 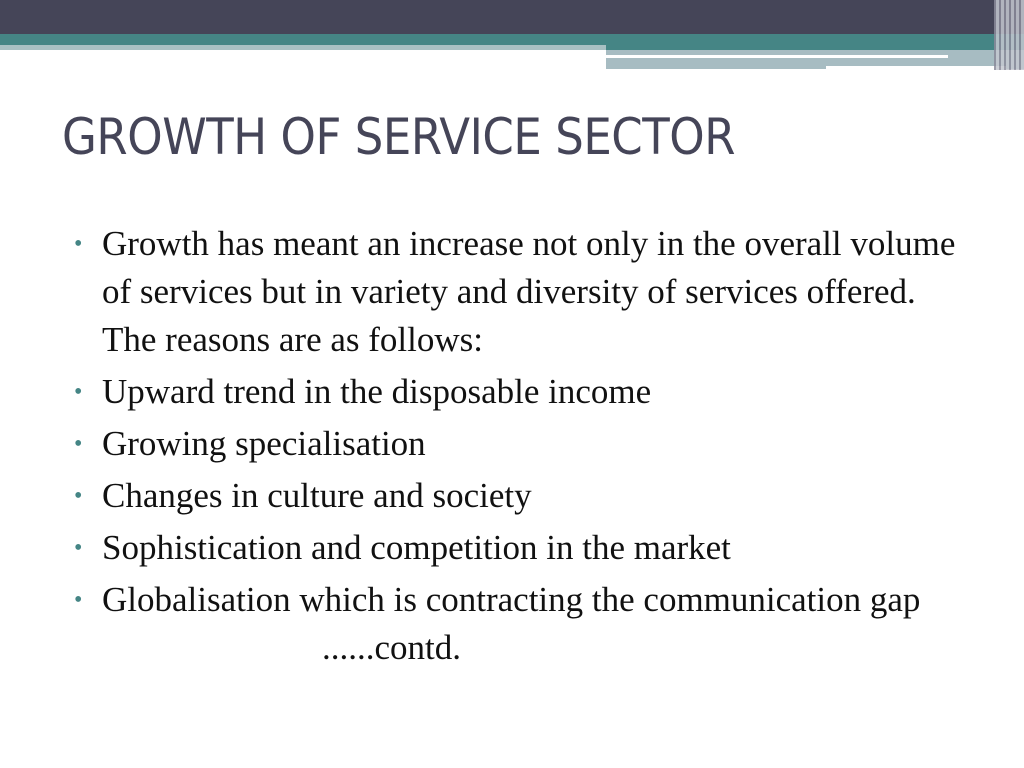 I want to click on header-accent-white-cut, so click(x=916, y=68).